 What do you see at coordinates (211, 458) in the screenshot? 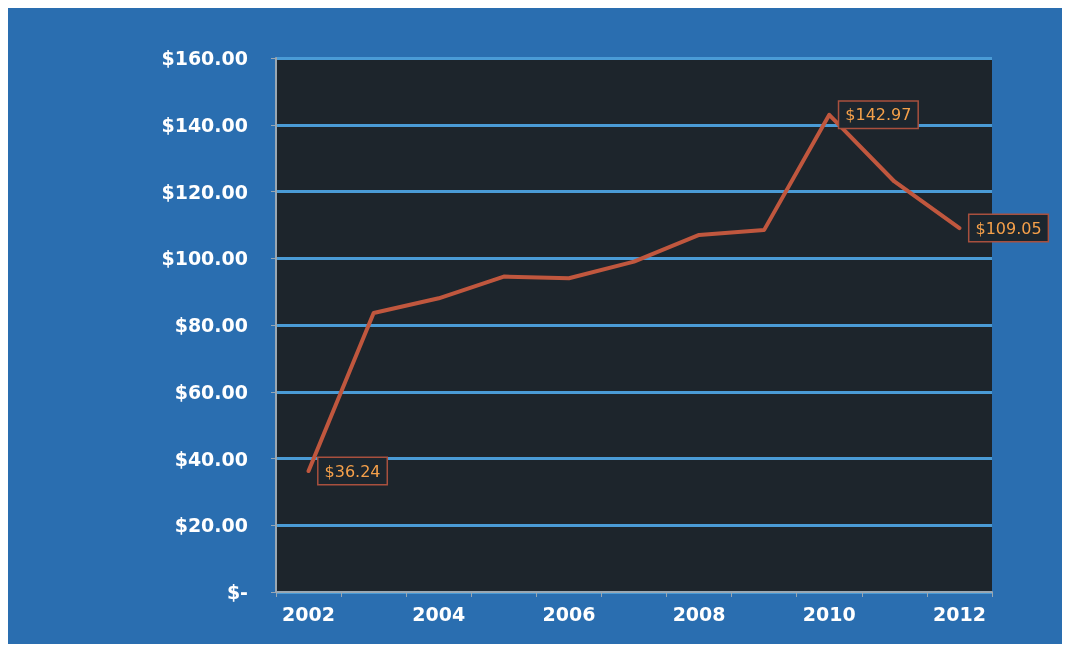
I see `y-tick-label: $40.00` at bounding box center [211, 458].